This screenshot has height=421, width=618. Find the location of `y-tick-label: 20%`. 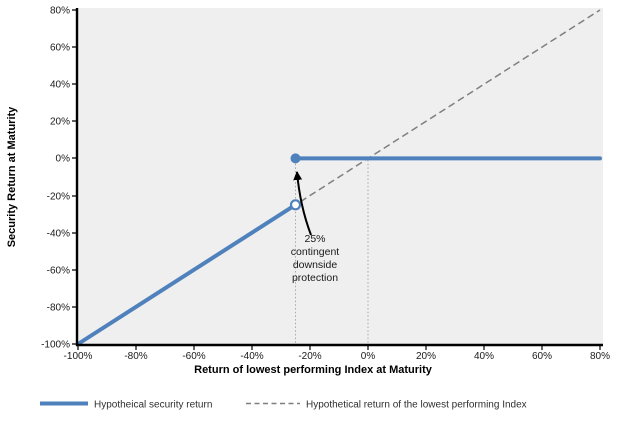

y-tick-label: 20% is located at coordinates (60, 122).